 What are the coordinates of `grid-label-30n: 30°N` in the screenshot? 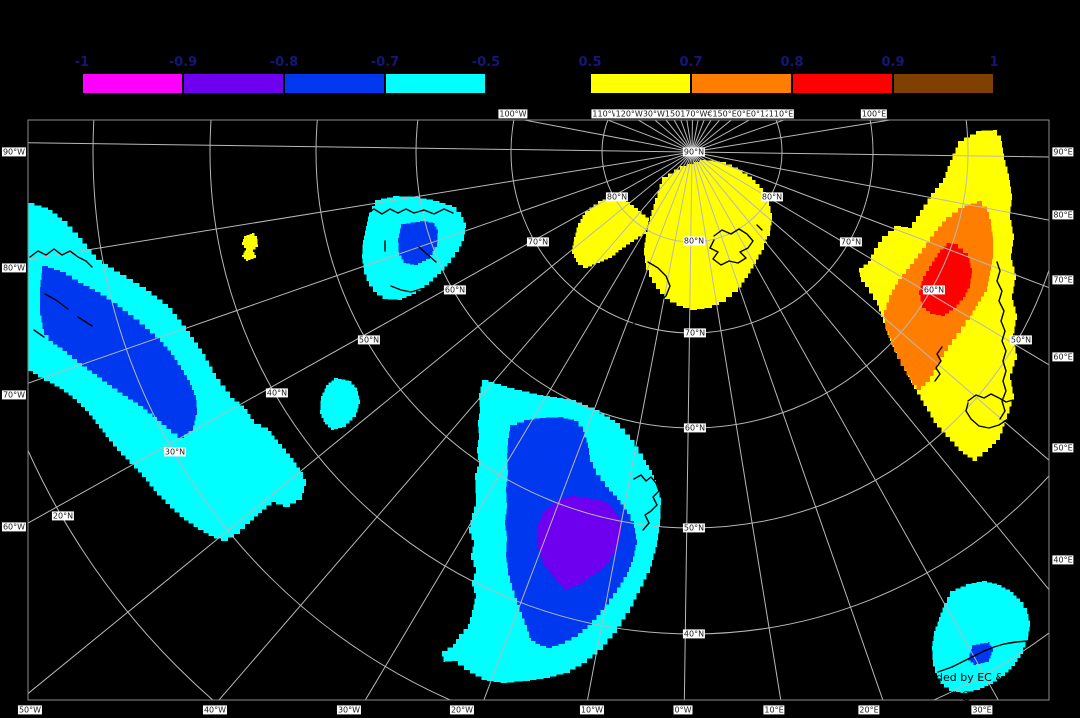 It's located at (175, 452).